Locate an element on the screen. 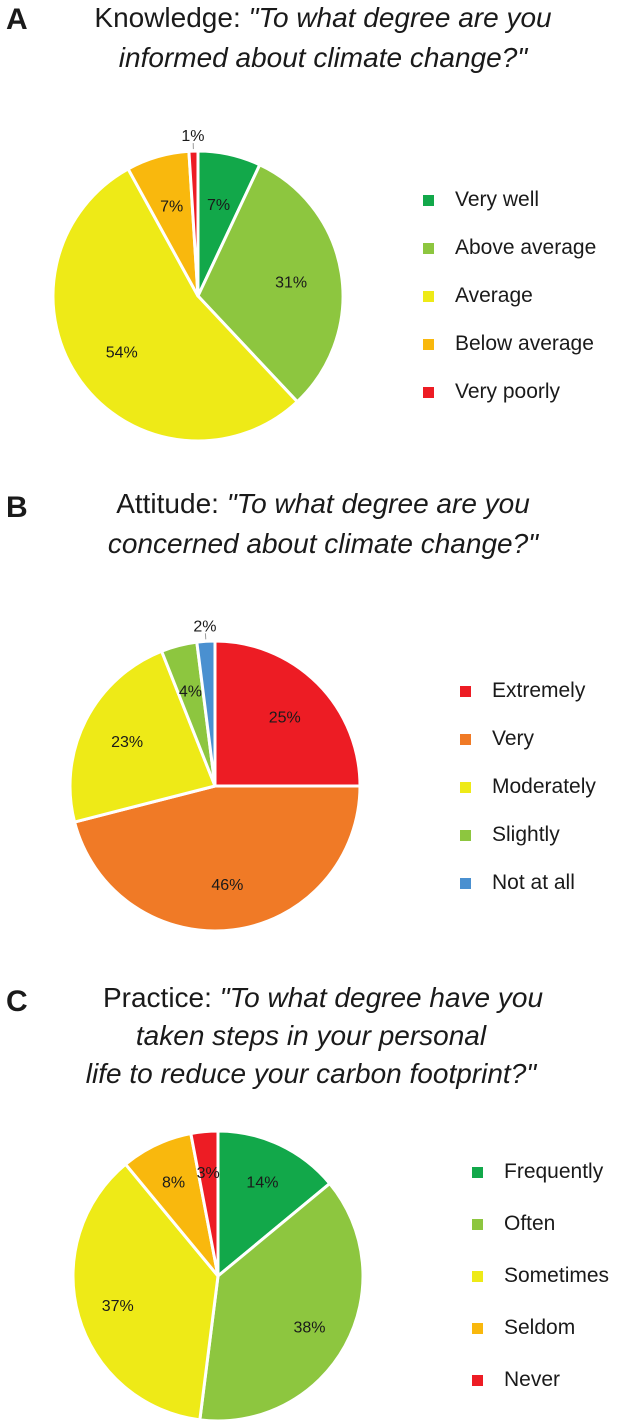  chart-title-line-1: Knowledge: "To what degree are you is located at coordinates (317, 18).